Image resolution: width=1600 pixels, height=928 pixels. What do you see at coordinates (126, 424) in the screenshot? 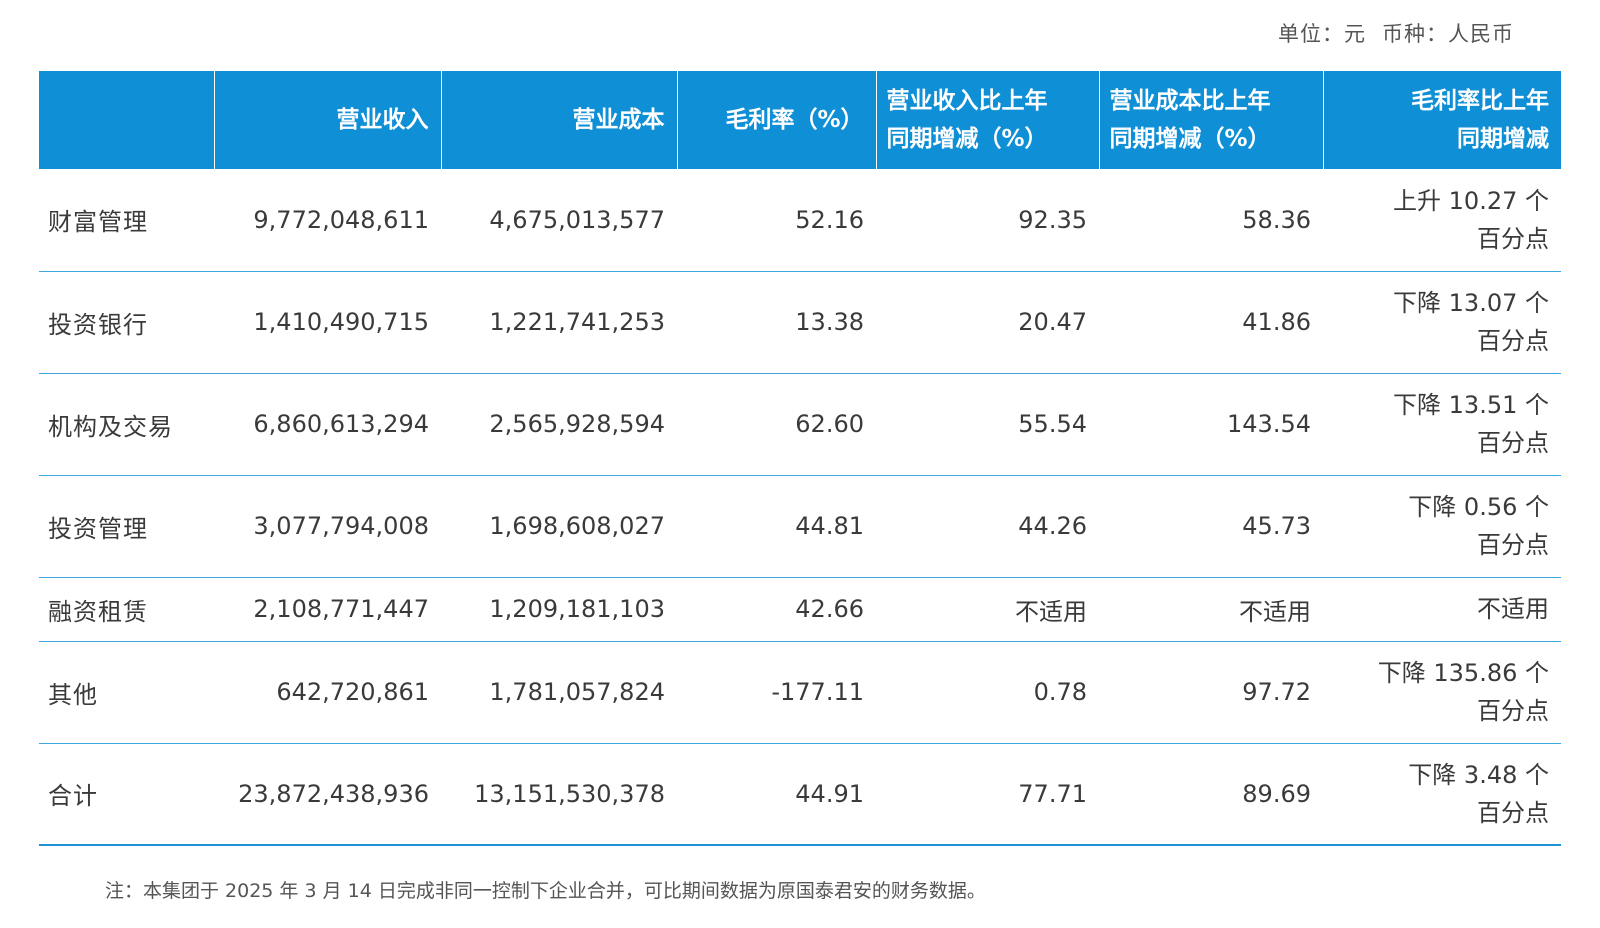
I see `segment-cell: 机构及交易` at bounding box center [126, 424].